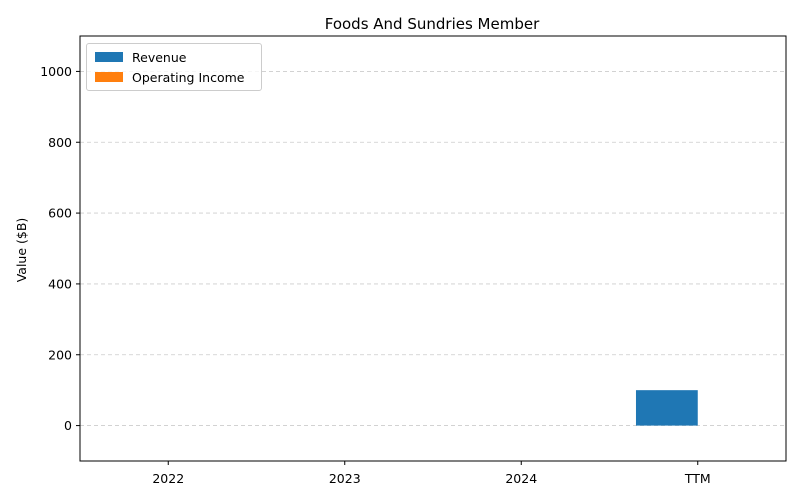  Describe the element at coordinates (697, 478) in the screenshot. I see `x-tick-label: TTM` at that location.